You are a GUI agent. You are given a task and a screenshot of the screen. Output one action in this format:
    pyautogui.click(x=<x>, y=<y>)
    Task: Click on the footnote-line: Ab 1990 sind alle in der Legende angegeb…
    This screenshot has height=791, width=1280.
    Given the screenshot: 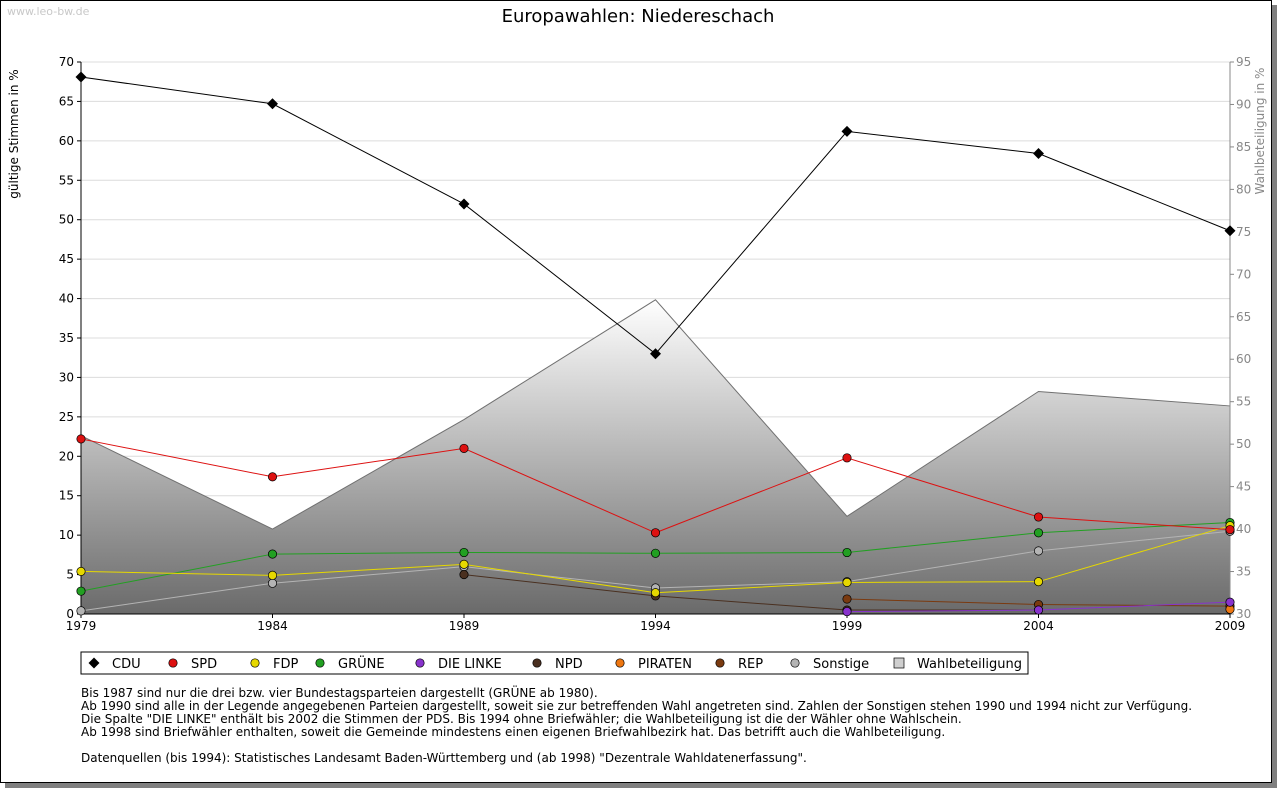 What is the action you would take?
    pyautogui.click(x=637, y=706)
    